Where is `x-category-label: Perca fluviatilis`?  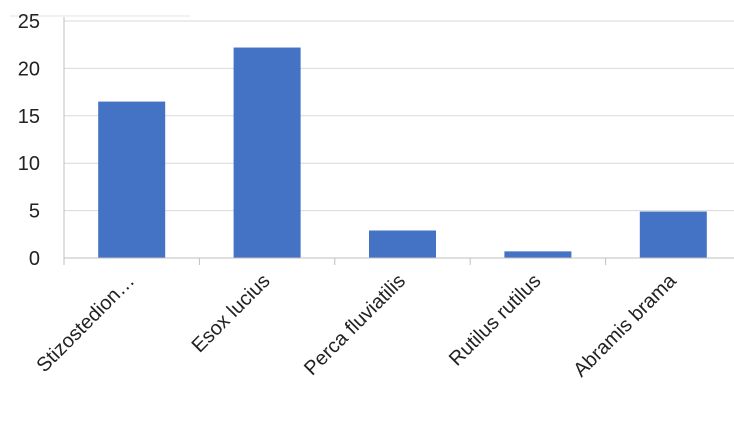
x-category-label: Perca fluviatilis is located at coordinates (355, 325).